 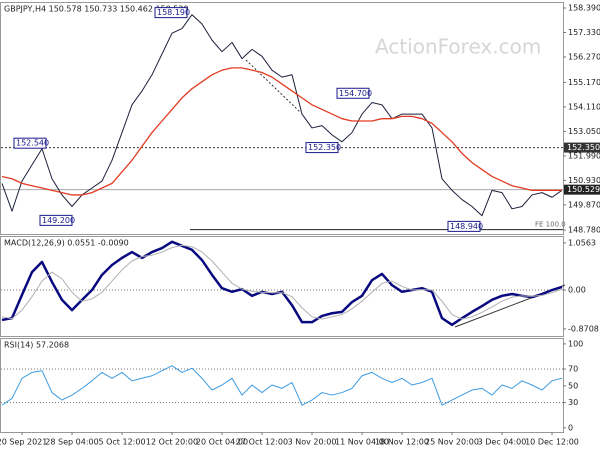 I want to click on annotation-label: 152.350, so click(x=324, y=147).